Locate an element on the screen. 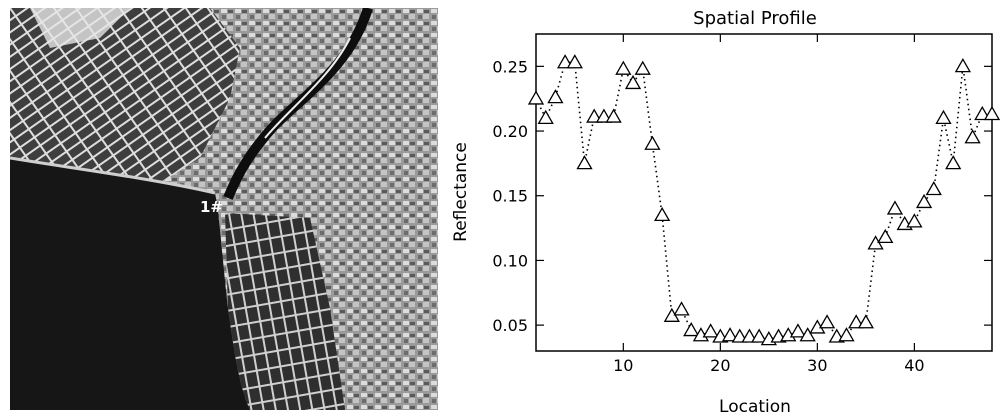  x-tick-label: 40 is located at coordinates (914, 365).